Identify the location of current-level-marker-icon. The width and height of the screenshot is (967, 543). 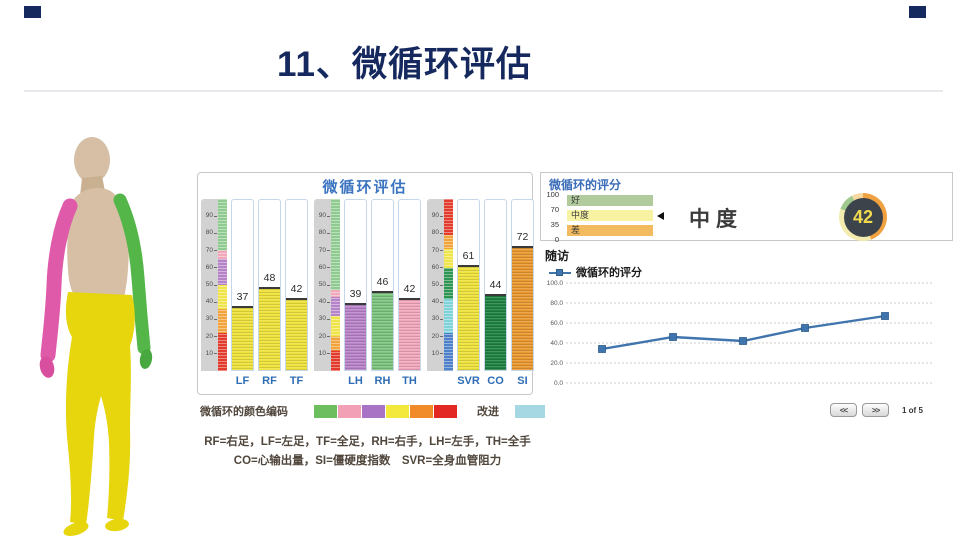
(660, 216).